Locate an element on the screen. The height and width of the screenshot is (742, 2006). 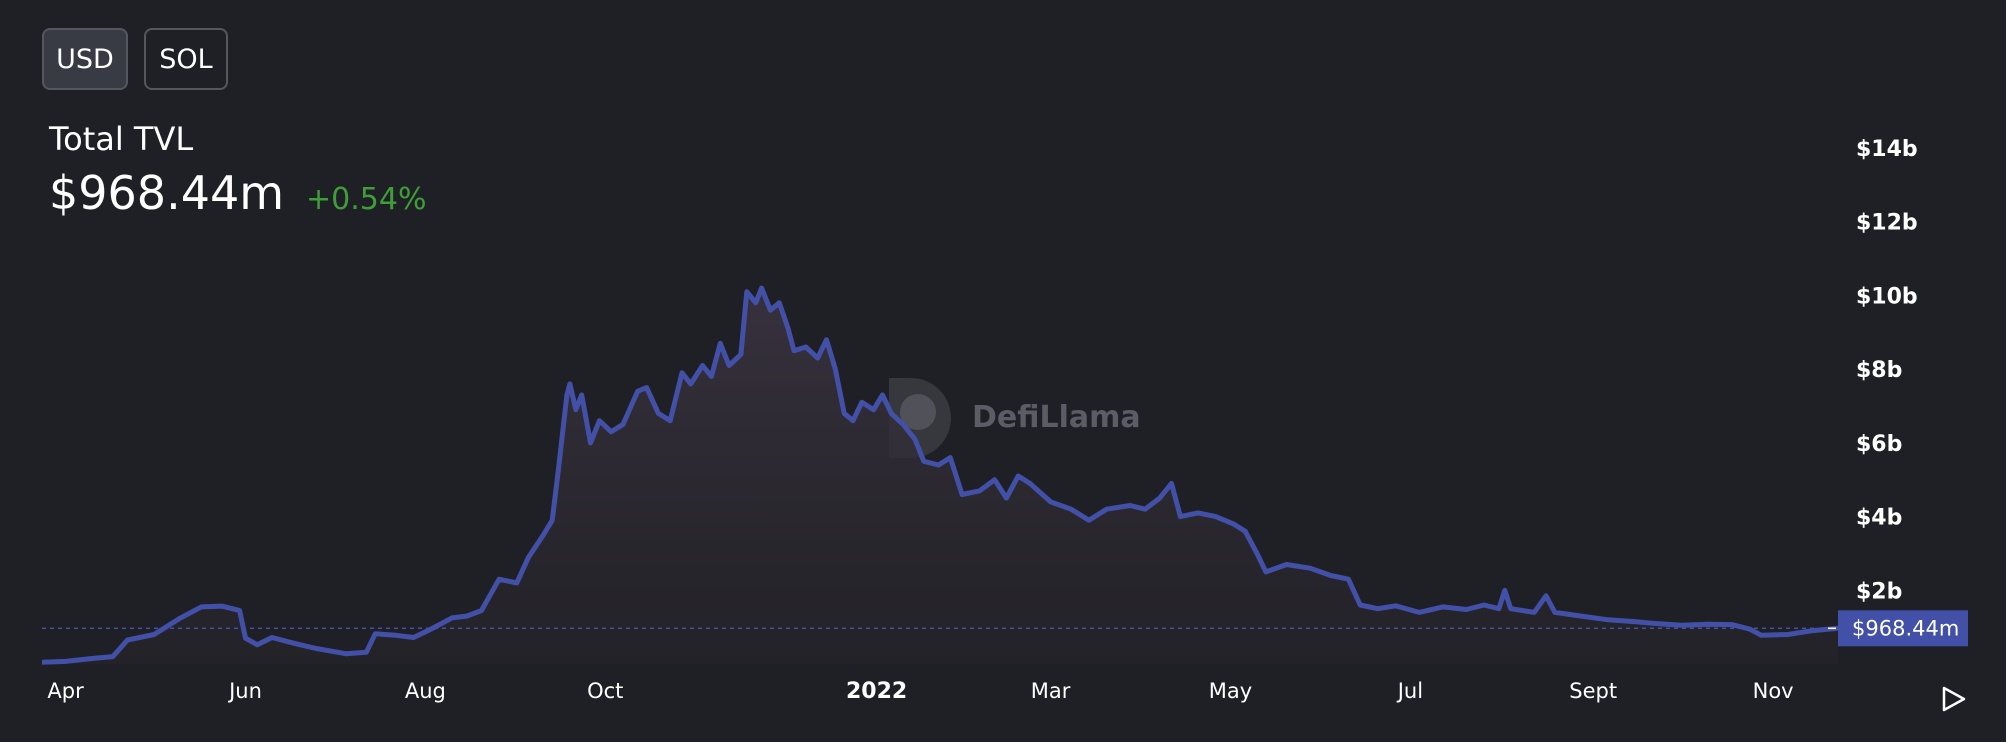
y-tick-label: $2b is located at coordinates (1879, 591).